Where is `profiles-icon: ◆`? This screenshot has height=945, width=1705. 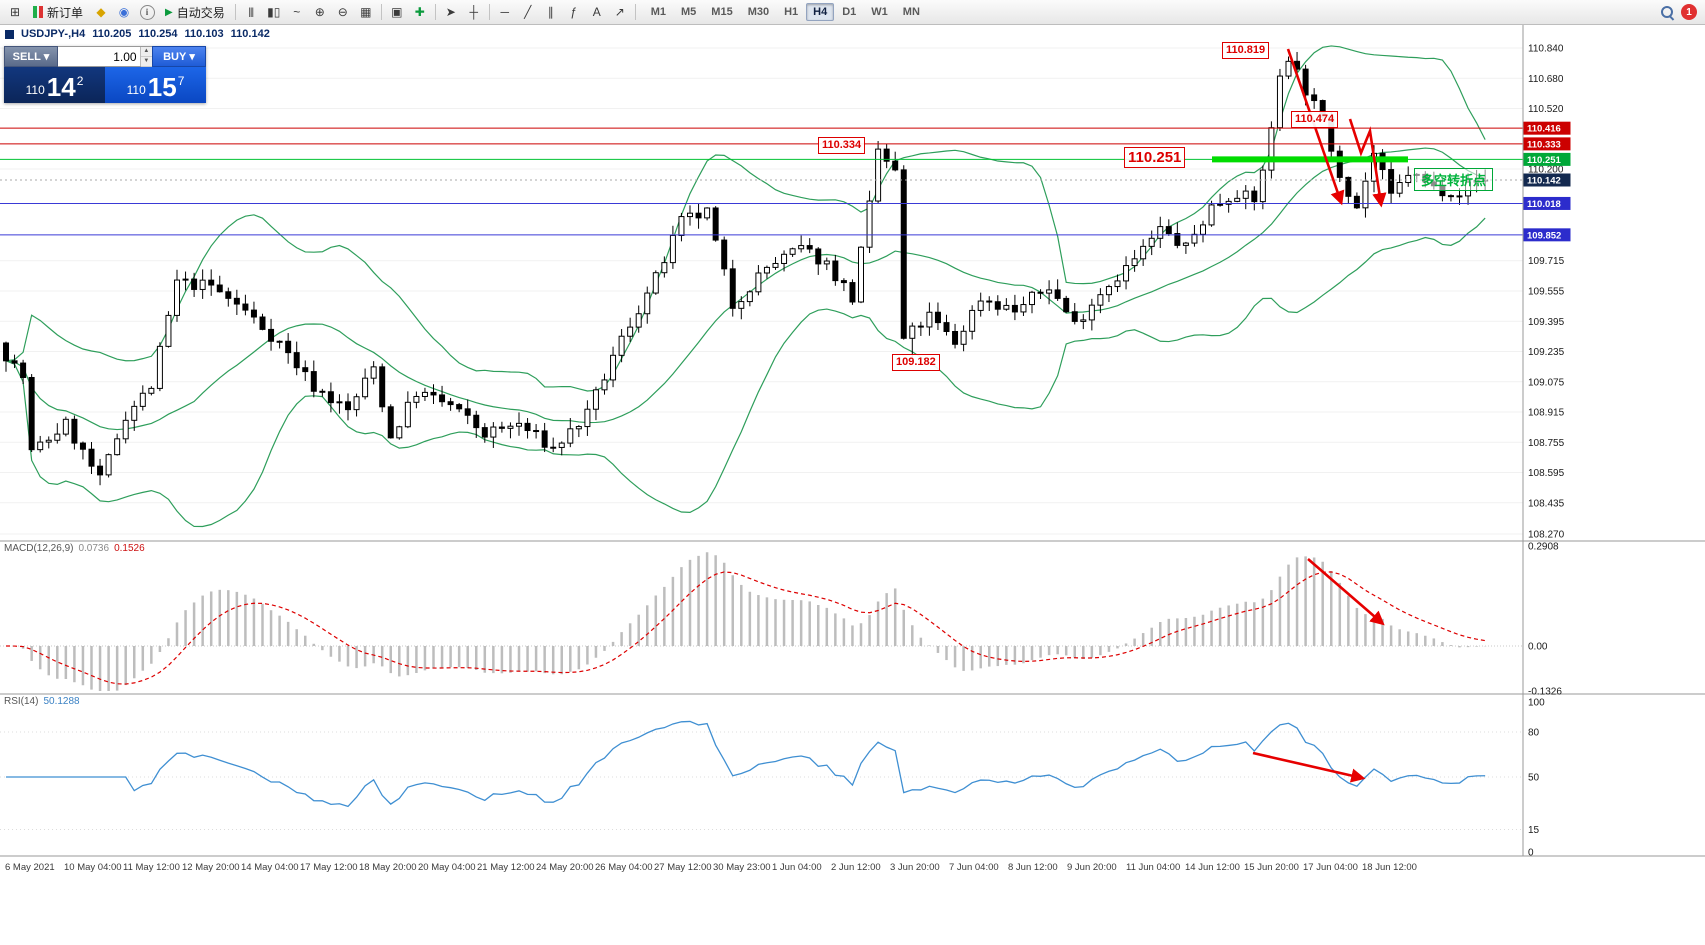 profiles-icon: ◆ is located at coordinates (101, 12).